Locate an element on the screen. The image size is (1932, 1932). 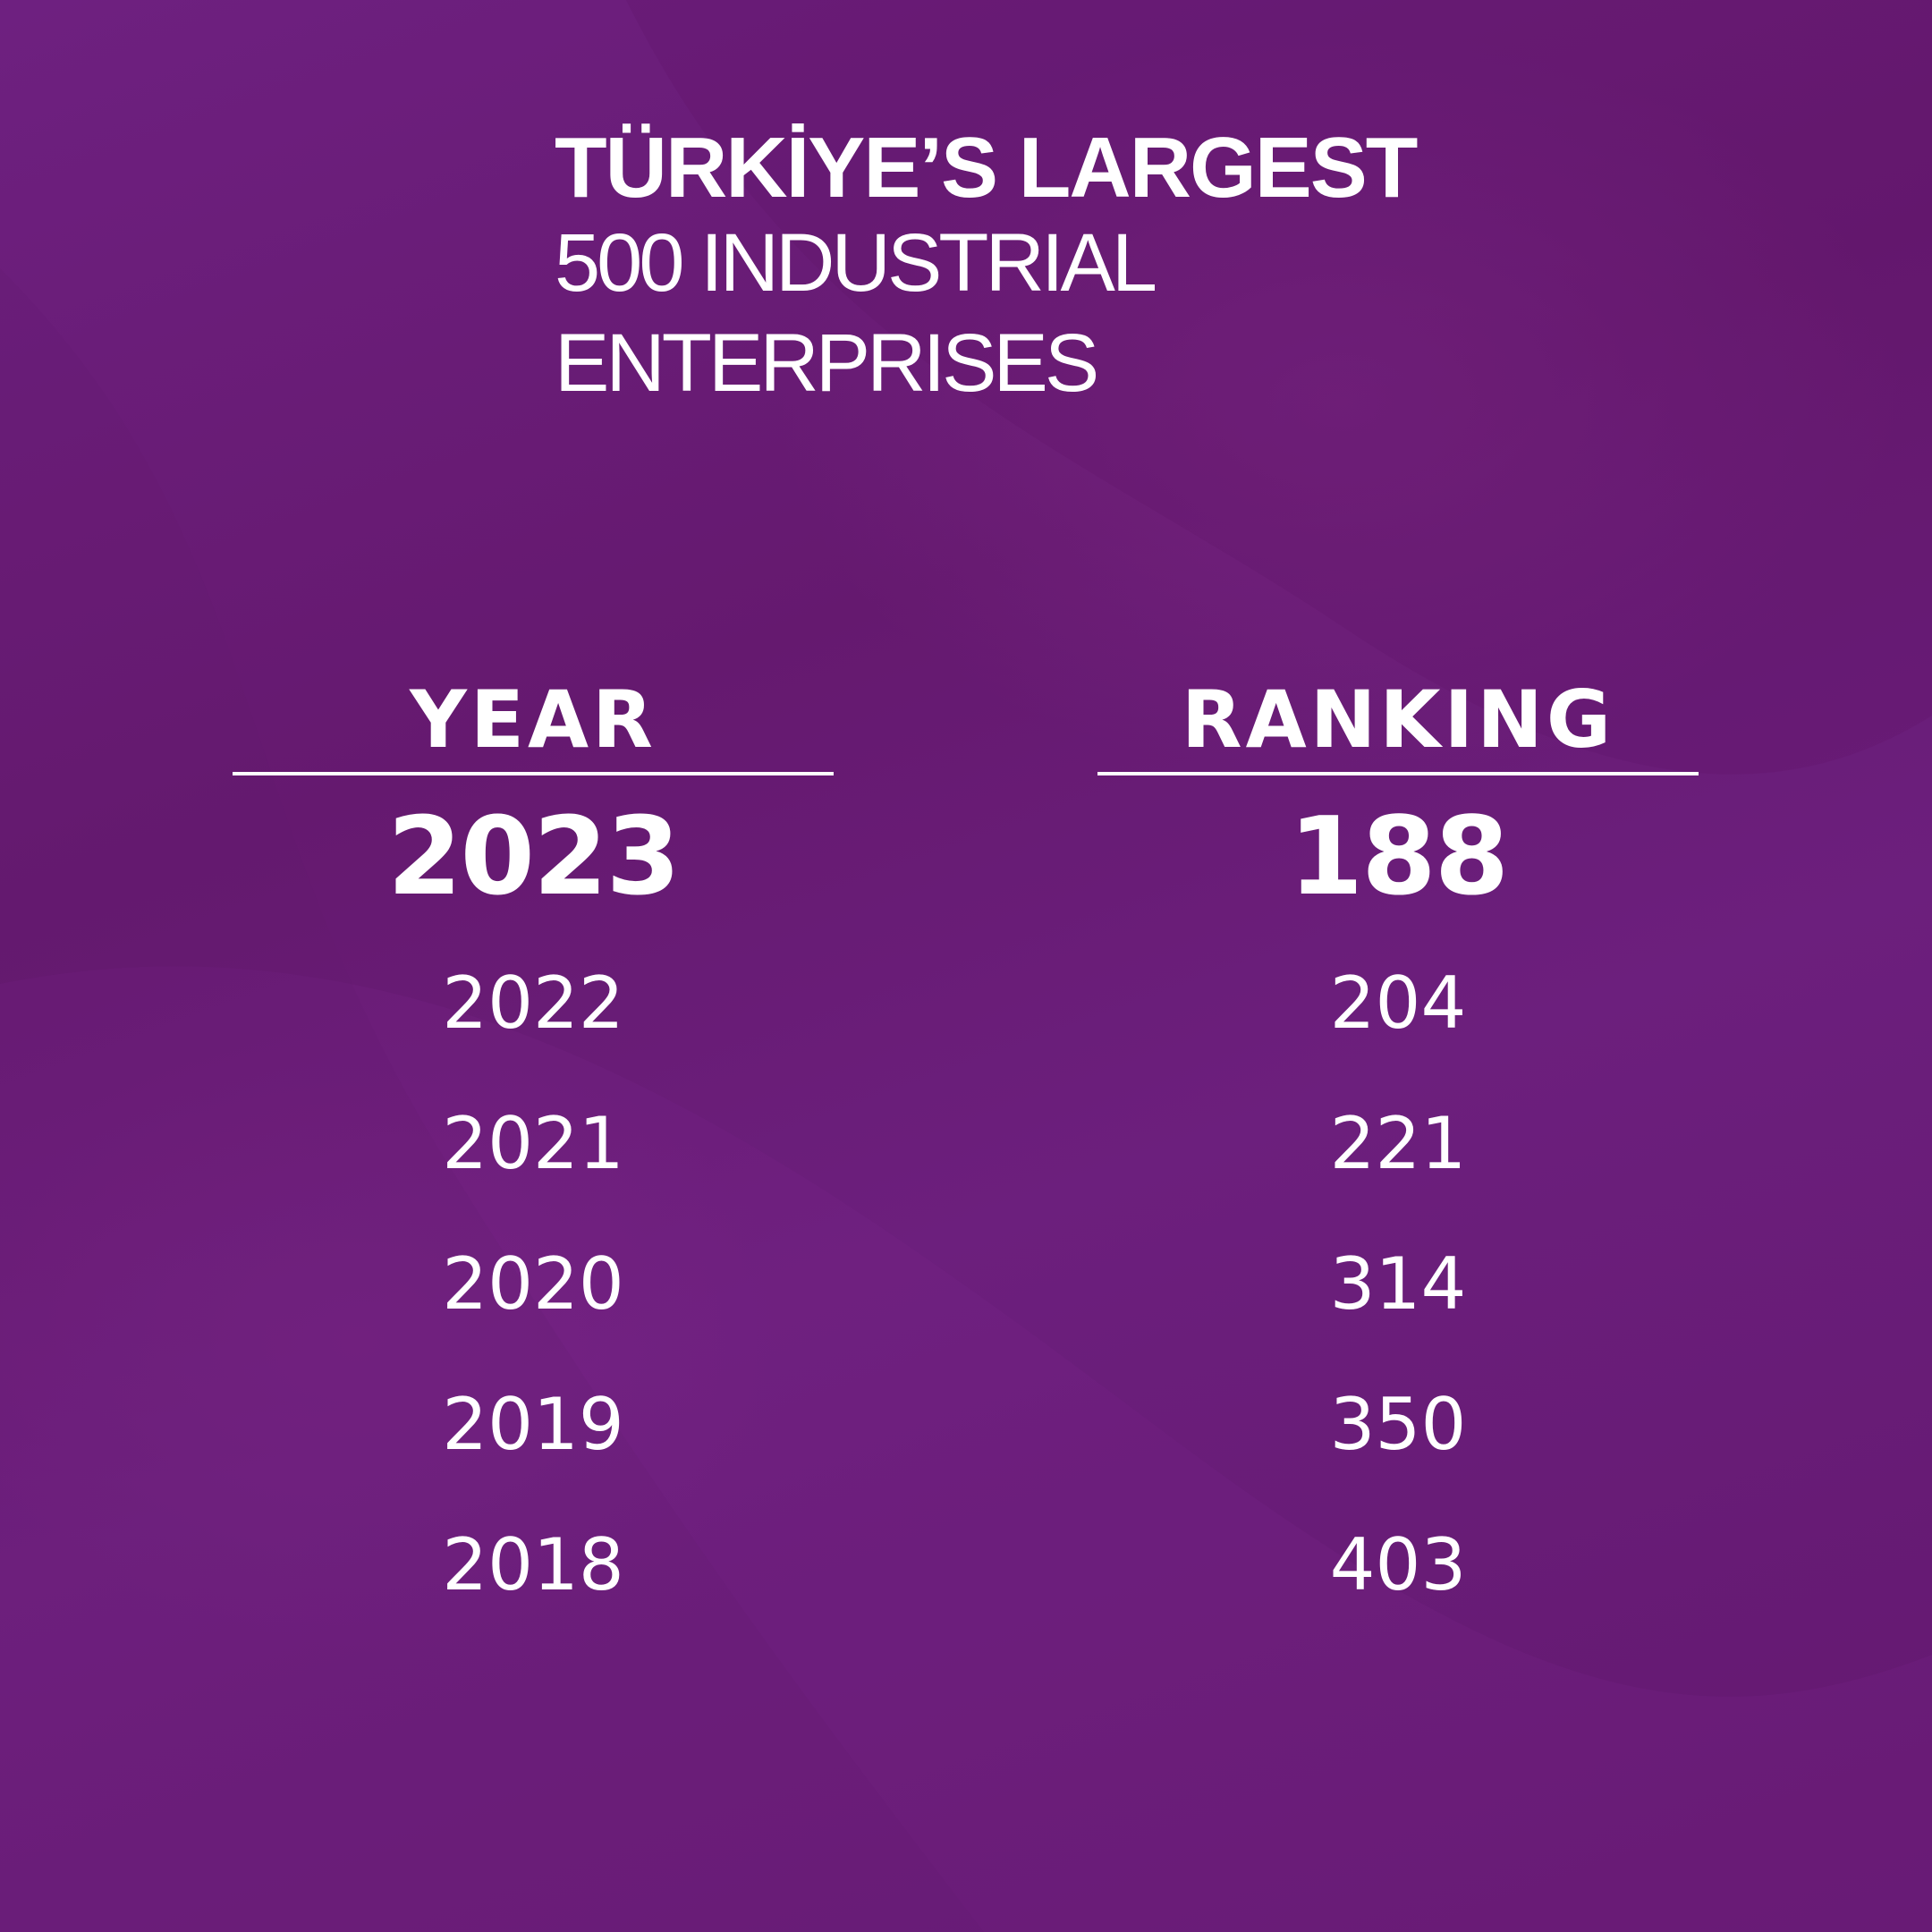
year-cell: 2022 is located at coordinates (533, 1003).